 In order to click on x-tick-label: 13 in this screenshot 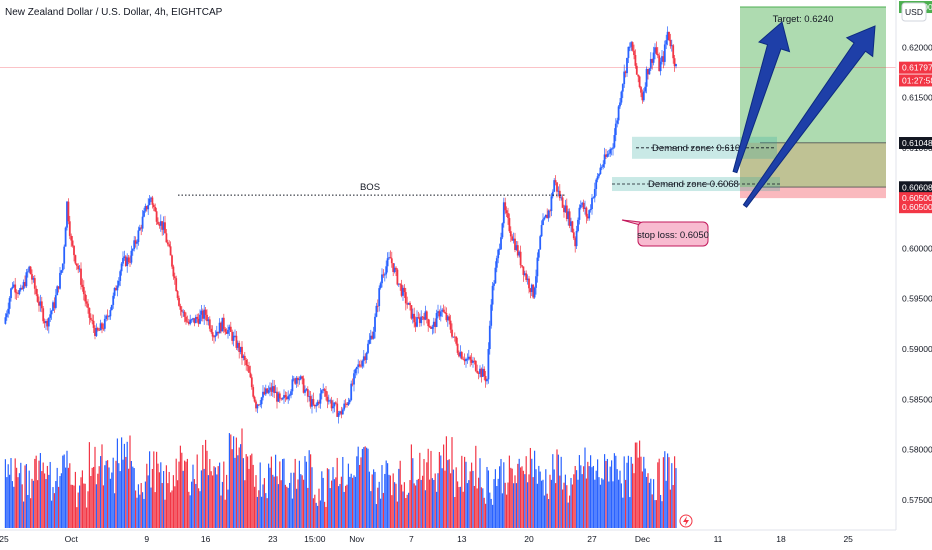, I will do `click(462, 539)`.